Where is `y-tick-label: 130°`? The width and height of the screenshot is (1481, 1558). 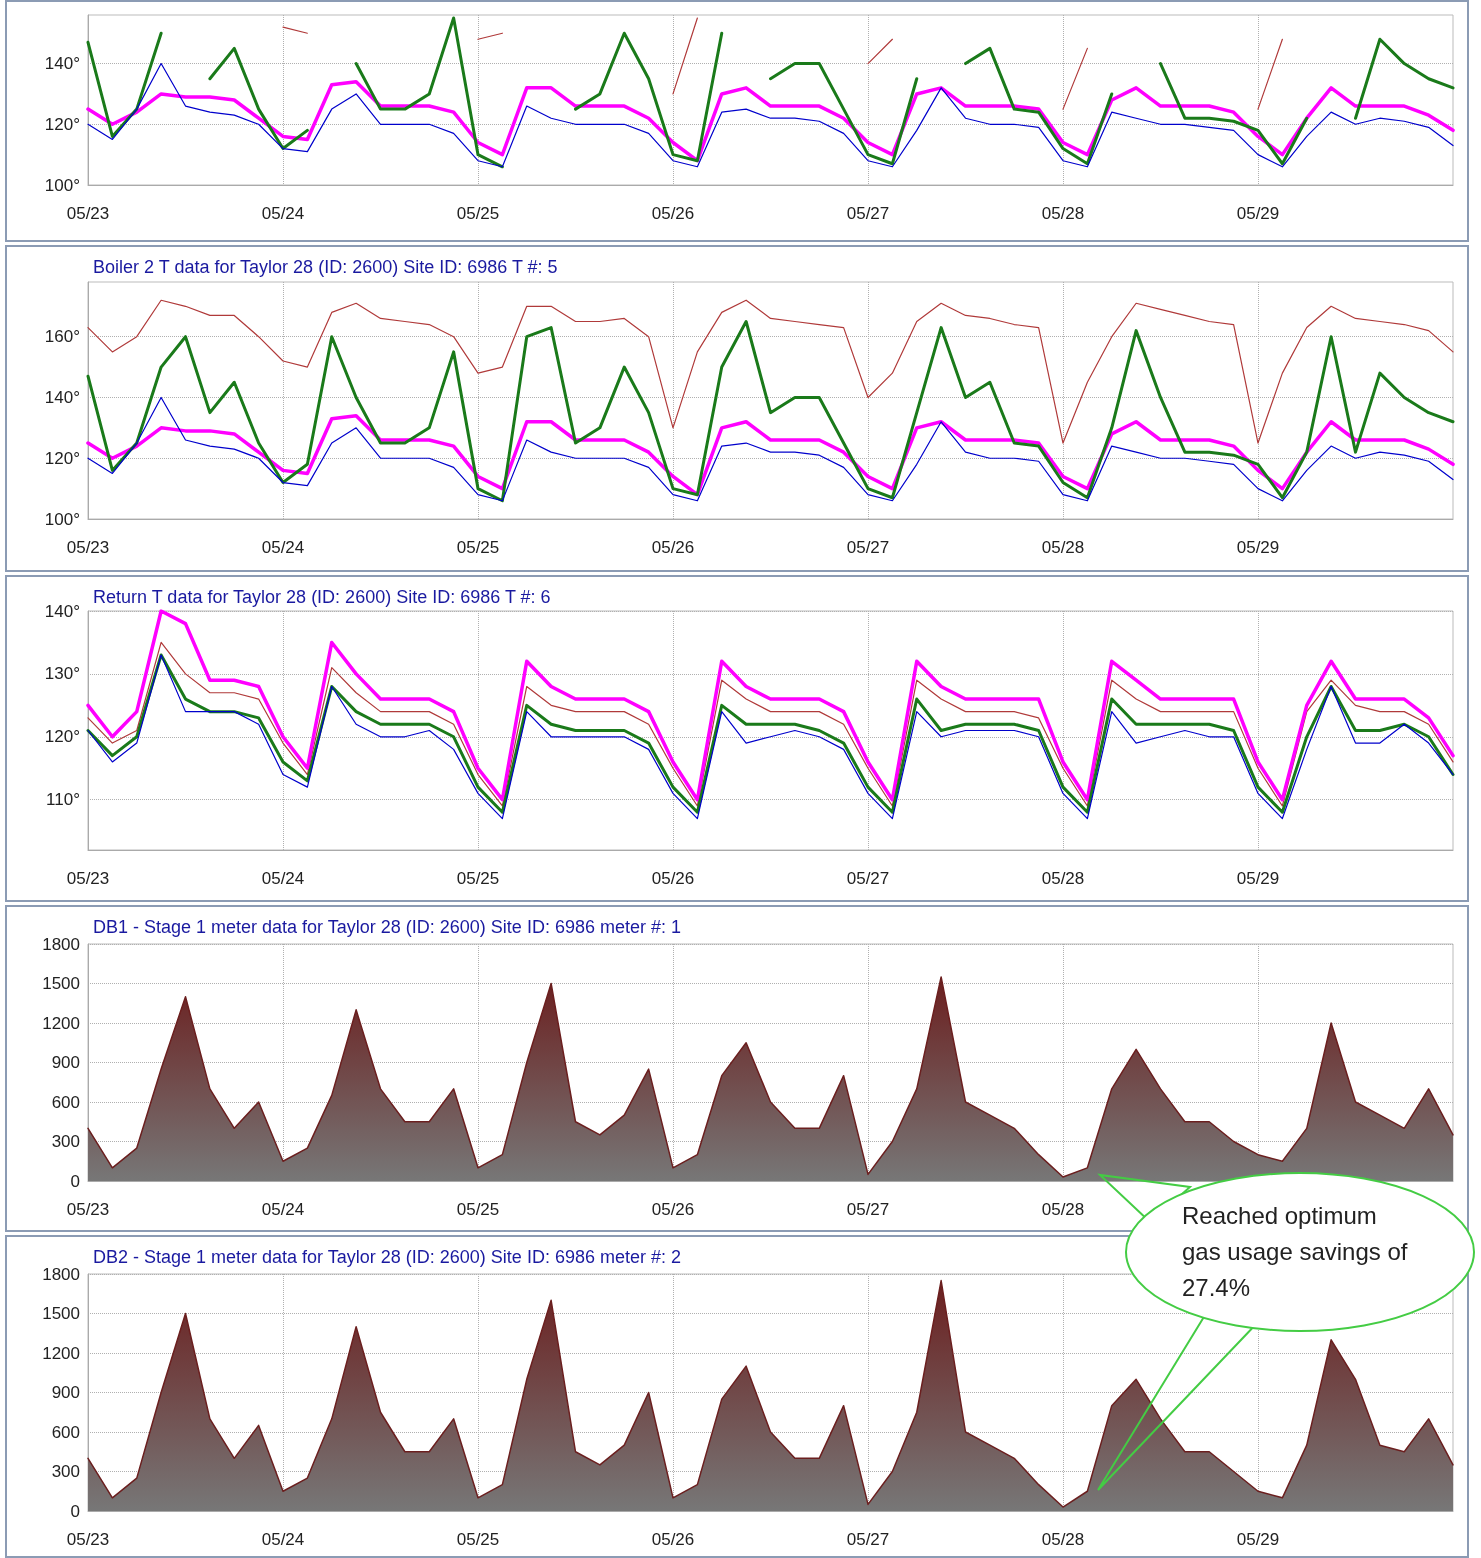 y-tick-label: 130° is located at coordinates (62, 674).